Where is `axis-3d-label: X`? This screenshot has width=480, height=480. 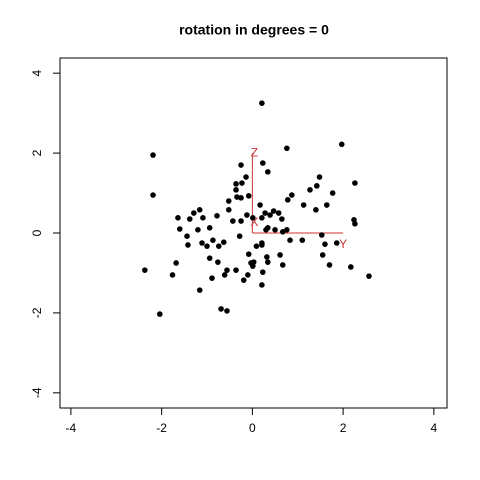 axis-3d-label: X is located at coordinates (254, 222).